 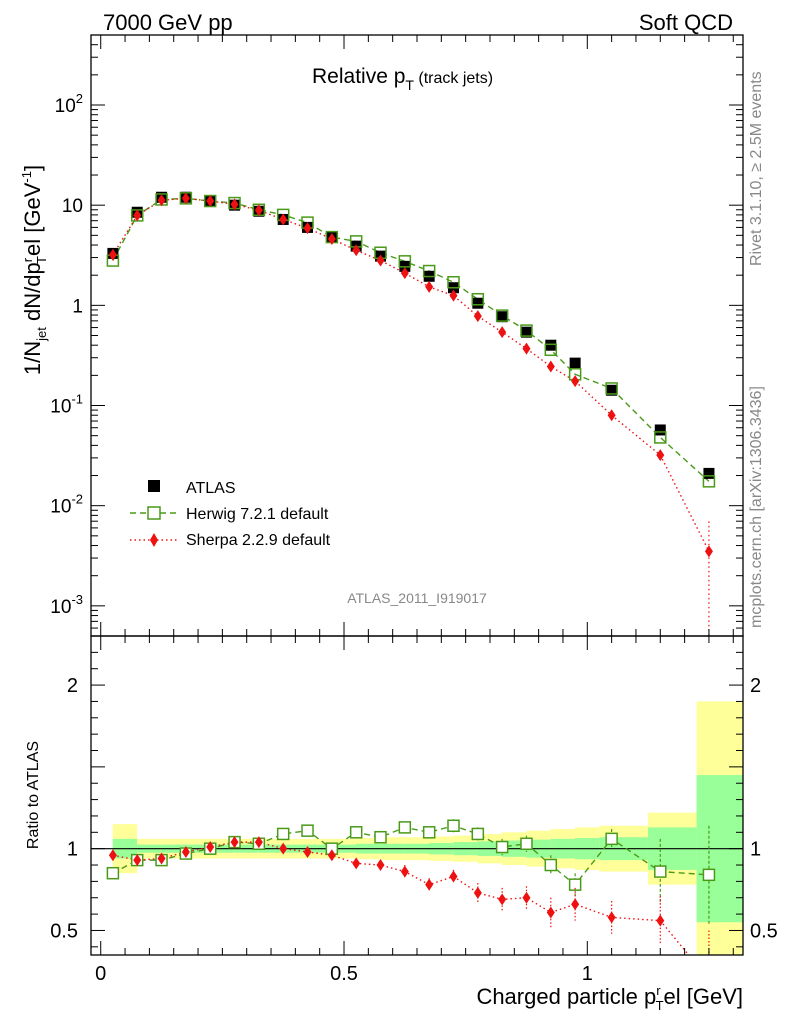 What do you see at coordinates (258, 540) in the screenshot?
I see `legend-label-sherpa: Sherpa 2.2.9 default` at bounding box center [258, 540].